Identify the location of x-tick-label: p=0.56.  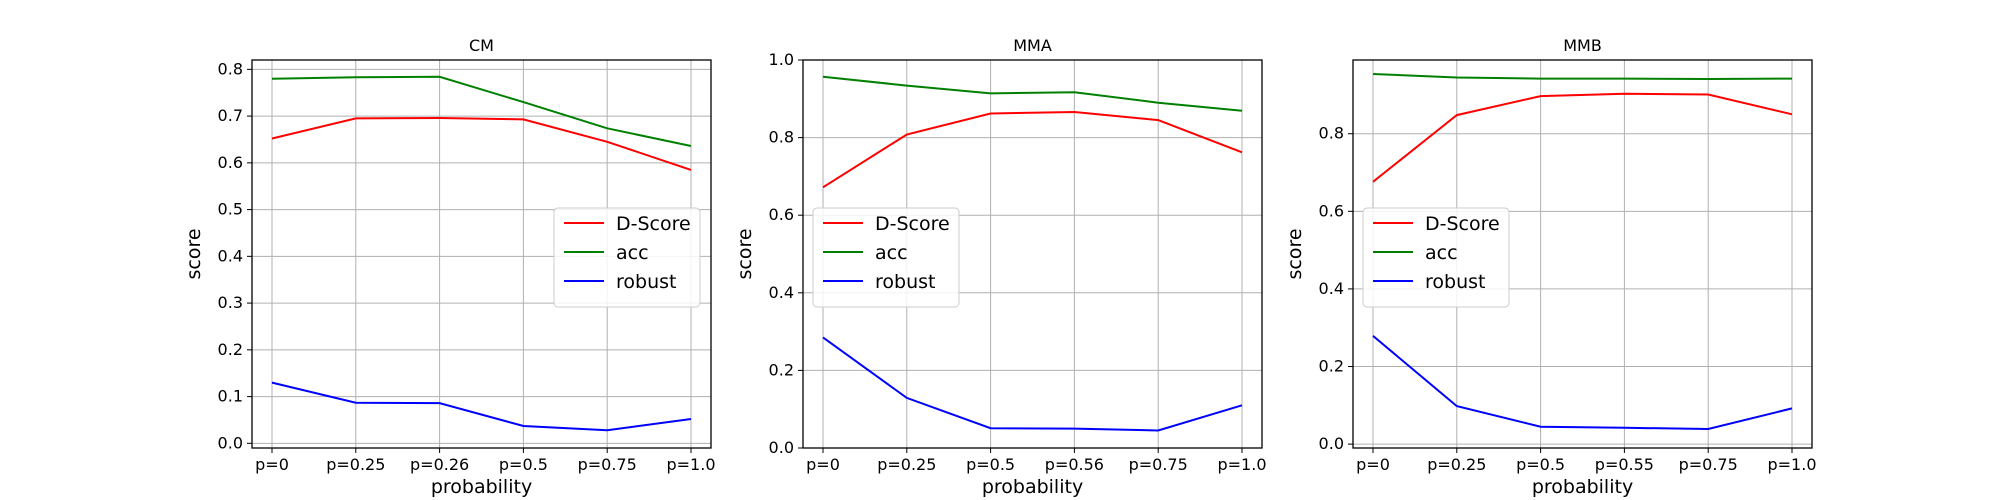
(1074, 464).